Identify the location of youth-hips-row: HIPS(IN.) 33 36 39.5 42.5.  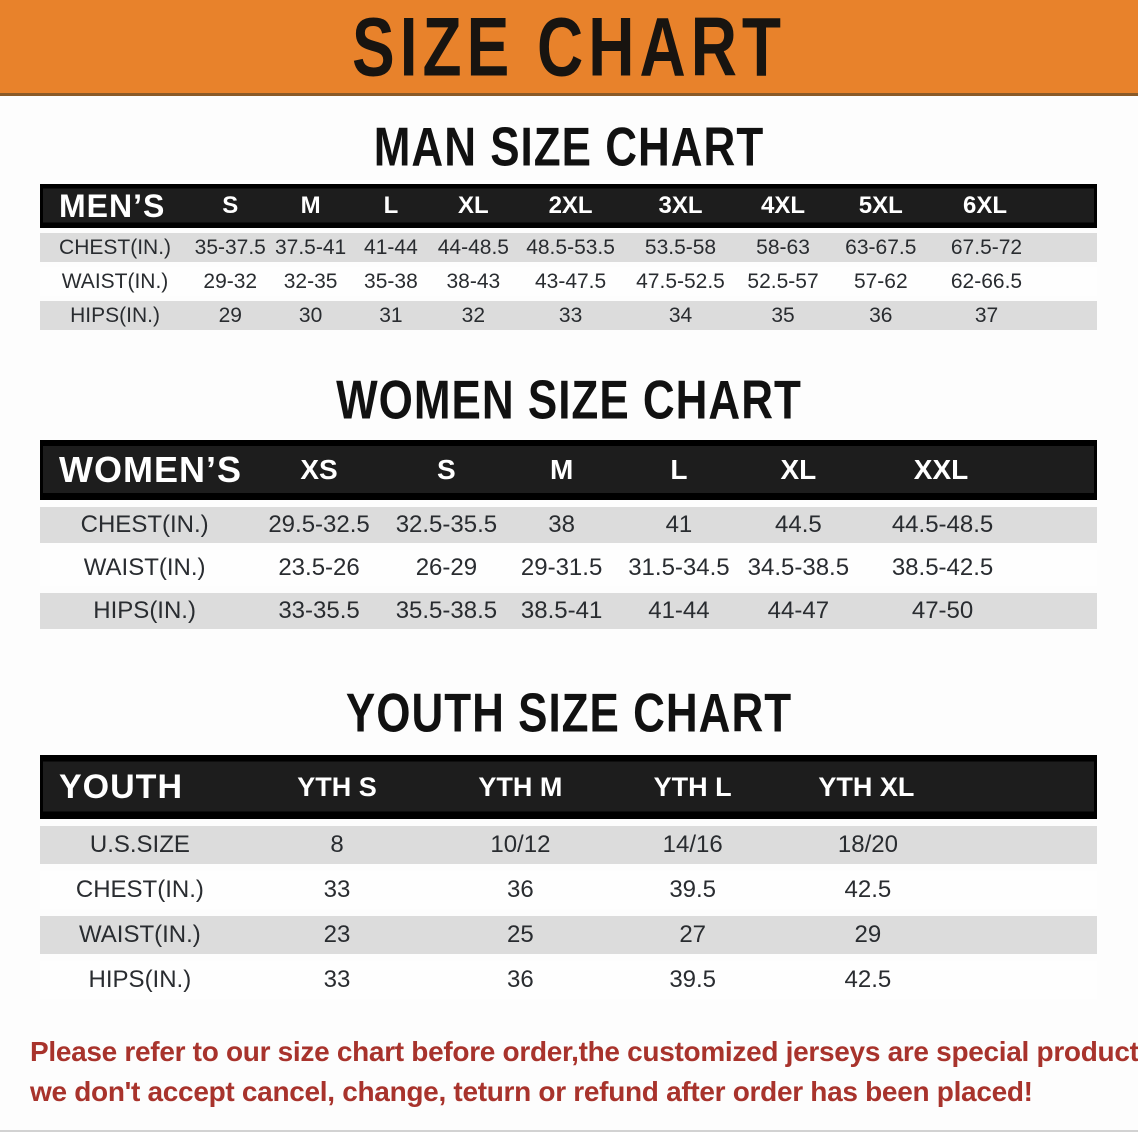
(568, 980).